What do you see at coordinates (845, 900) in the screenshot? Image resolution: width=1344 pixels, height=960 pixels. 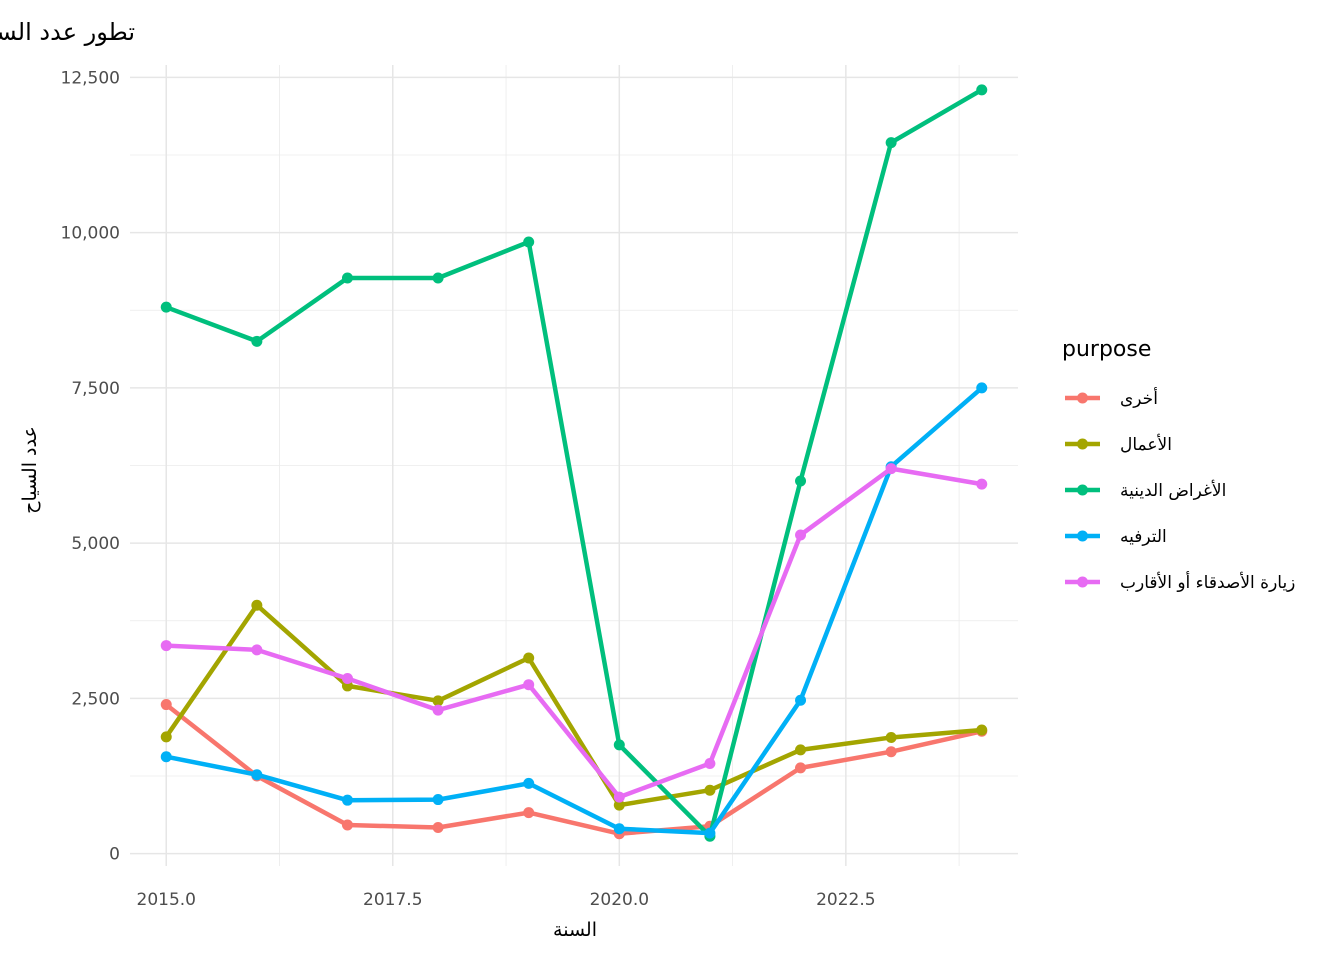 I see `x-tick-label: 2022.5` at bounding box center [845, 900].